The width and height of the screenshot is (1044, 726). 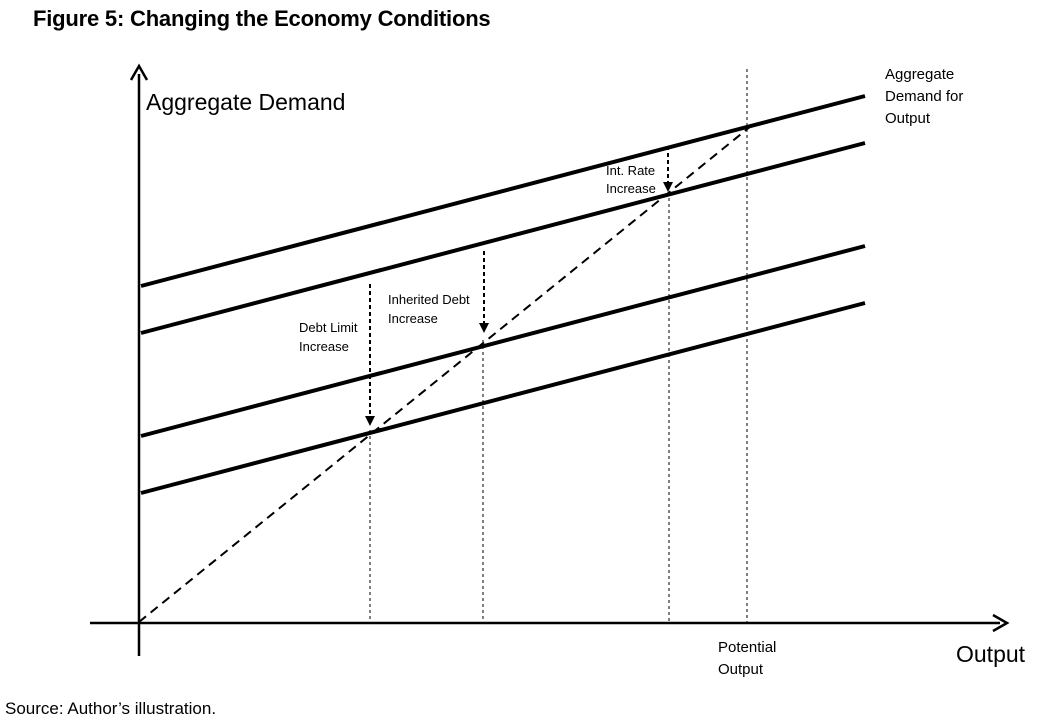 What do you see at coordinates (747, 647) in the screenshot?
I see `potential-output-label-1: Potential` at bounding box center [747, 647].